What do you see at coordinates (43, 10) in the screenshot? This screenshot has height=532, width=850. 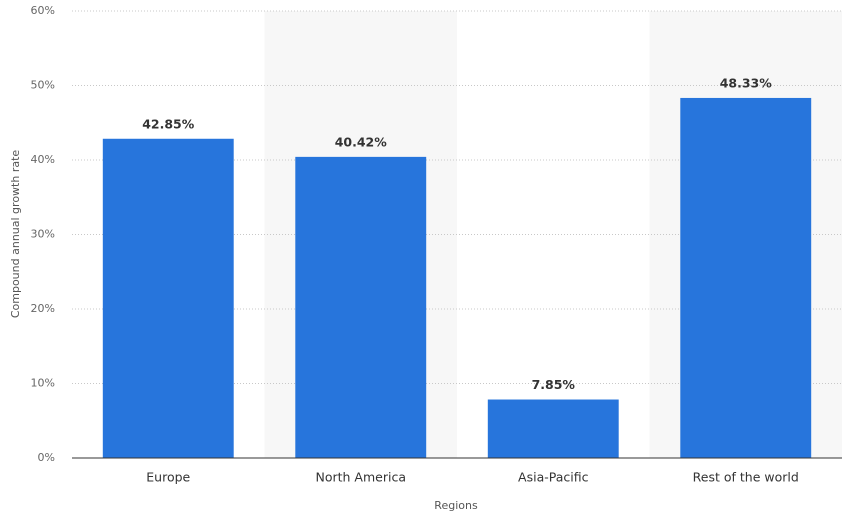 I see `y-tick-label: 60%` at bounding box center [43, 10].